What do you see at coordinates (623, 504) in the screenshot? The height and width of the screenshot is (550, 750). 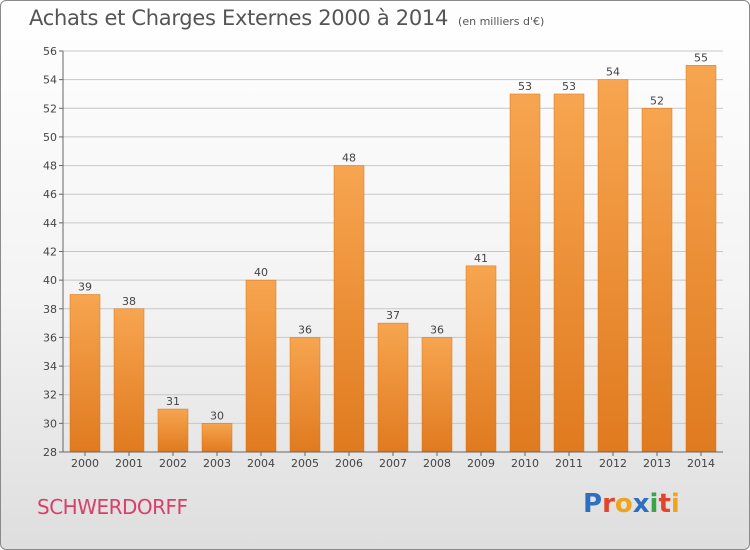 I see `logo-letter: o` at bounding box center [623, 504].